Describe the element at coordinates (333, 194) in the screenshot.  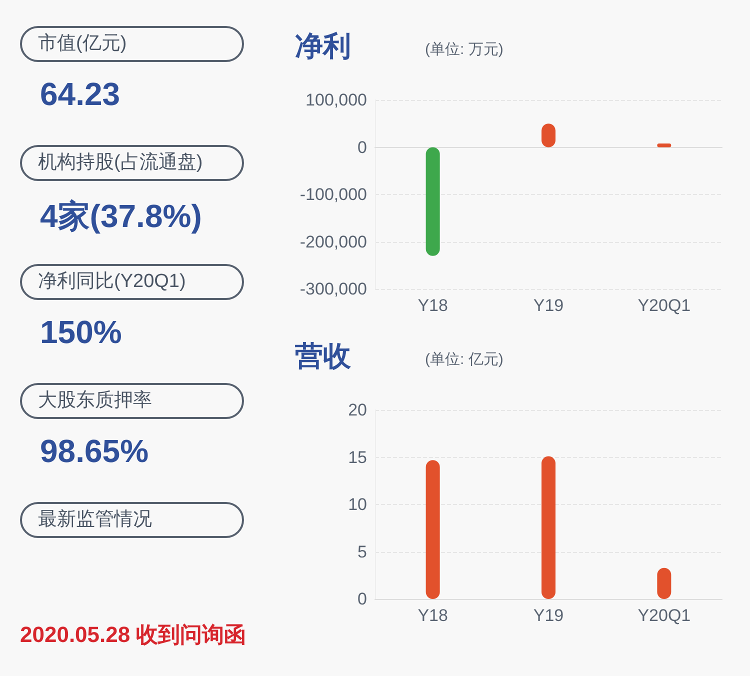
I see `y-tick-label: -100,000` at that location.